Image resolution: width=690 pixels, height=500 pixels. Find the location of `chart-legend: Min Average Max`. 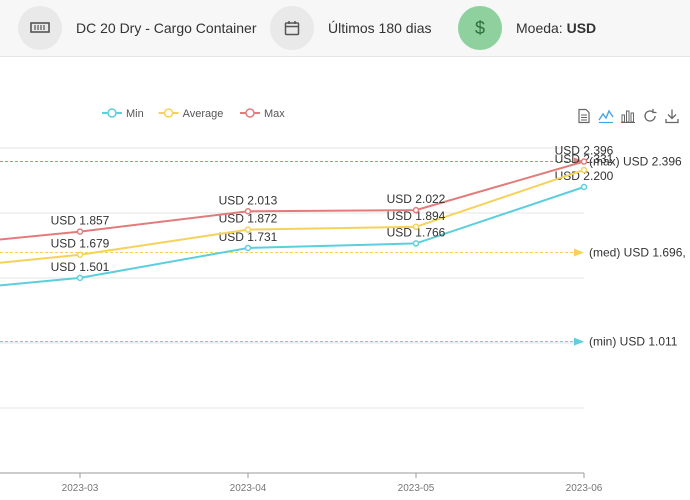

chart-legend: Min Average Max is located at coordinates (193, 114).